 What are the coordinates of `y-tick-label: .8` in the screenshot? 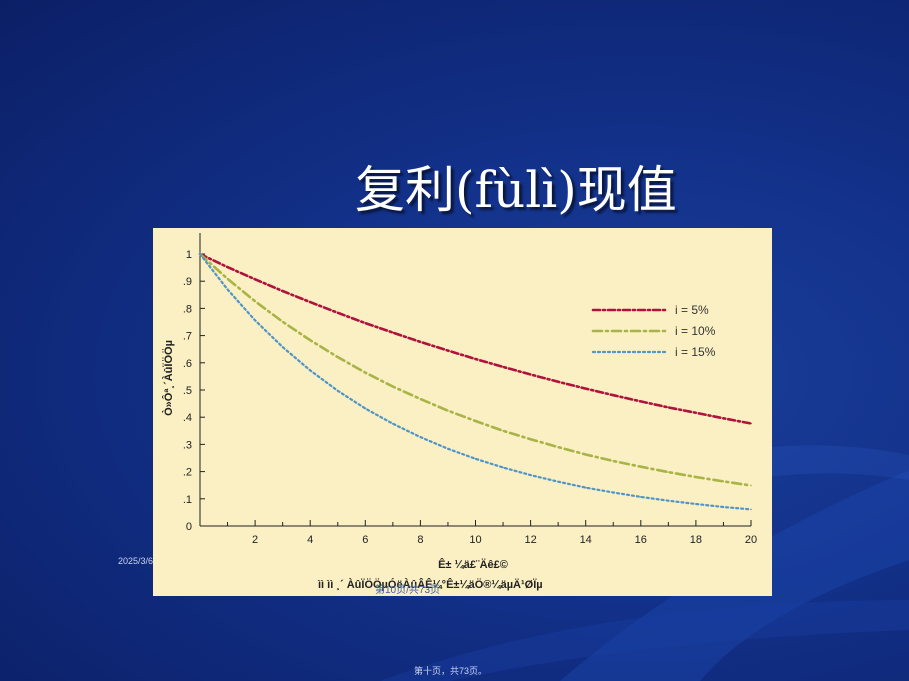 It's located at (187, 309).